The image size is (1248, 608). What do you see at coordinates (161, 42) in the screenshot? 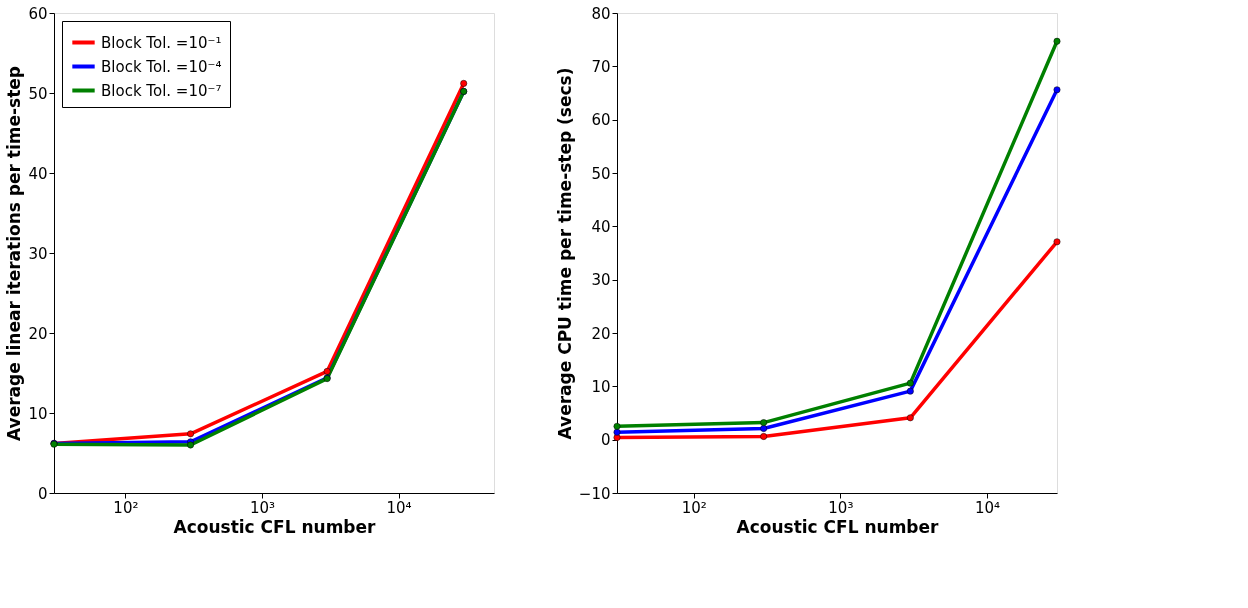
I see `legend-label: Block Tol. =10⁻¹` at bounding box center [161, 42].